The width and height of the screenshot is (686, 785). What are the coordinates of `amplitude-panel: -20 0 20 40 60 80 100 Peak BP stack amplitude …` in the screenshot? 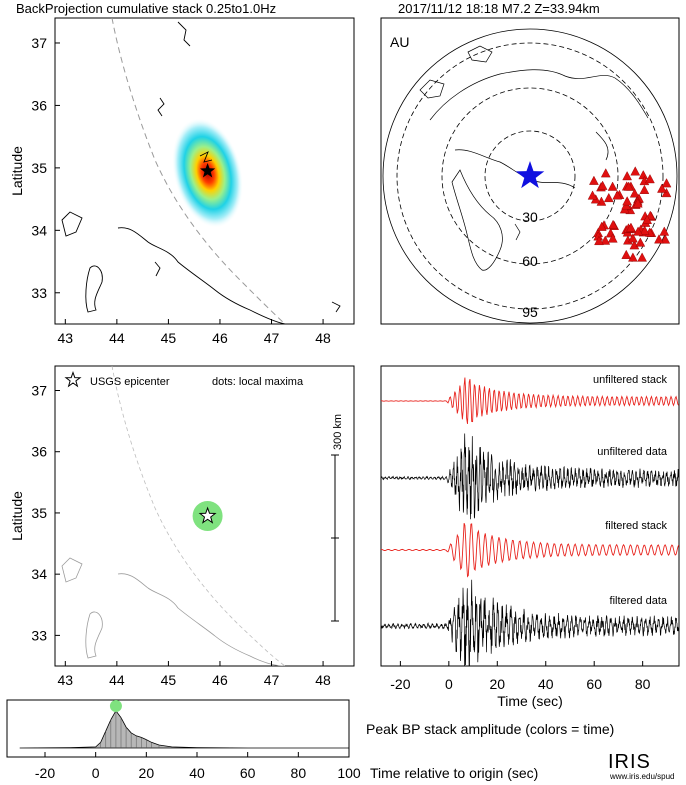 It's located at (310, 740).